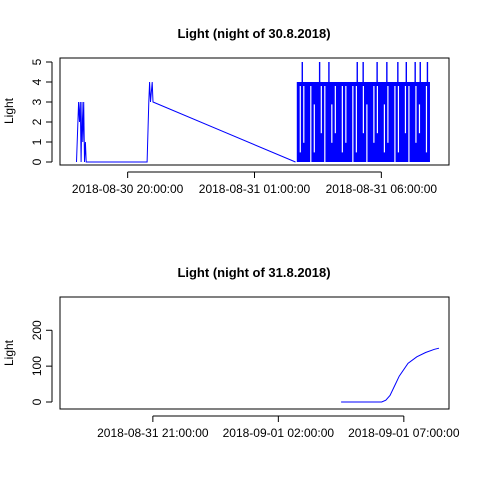 The width and height of the screenshot is (480, 480). What do you see at coordinates (279, 433) in the screenshot?
I see `x-tick-label-2-1: 2018-09-01 02:00:00` at bounding box center [279, 433].